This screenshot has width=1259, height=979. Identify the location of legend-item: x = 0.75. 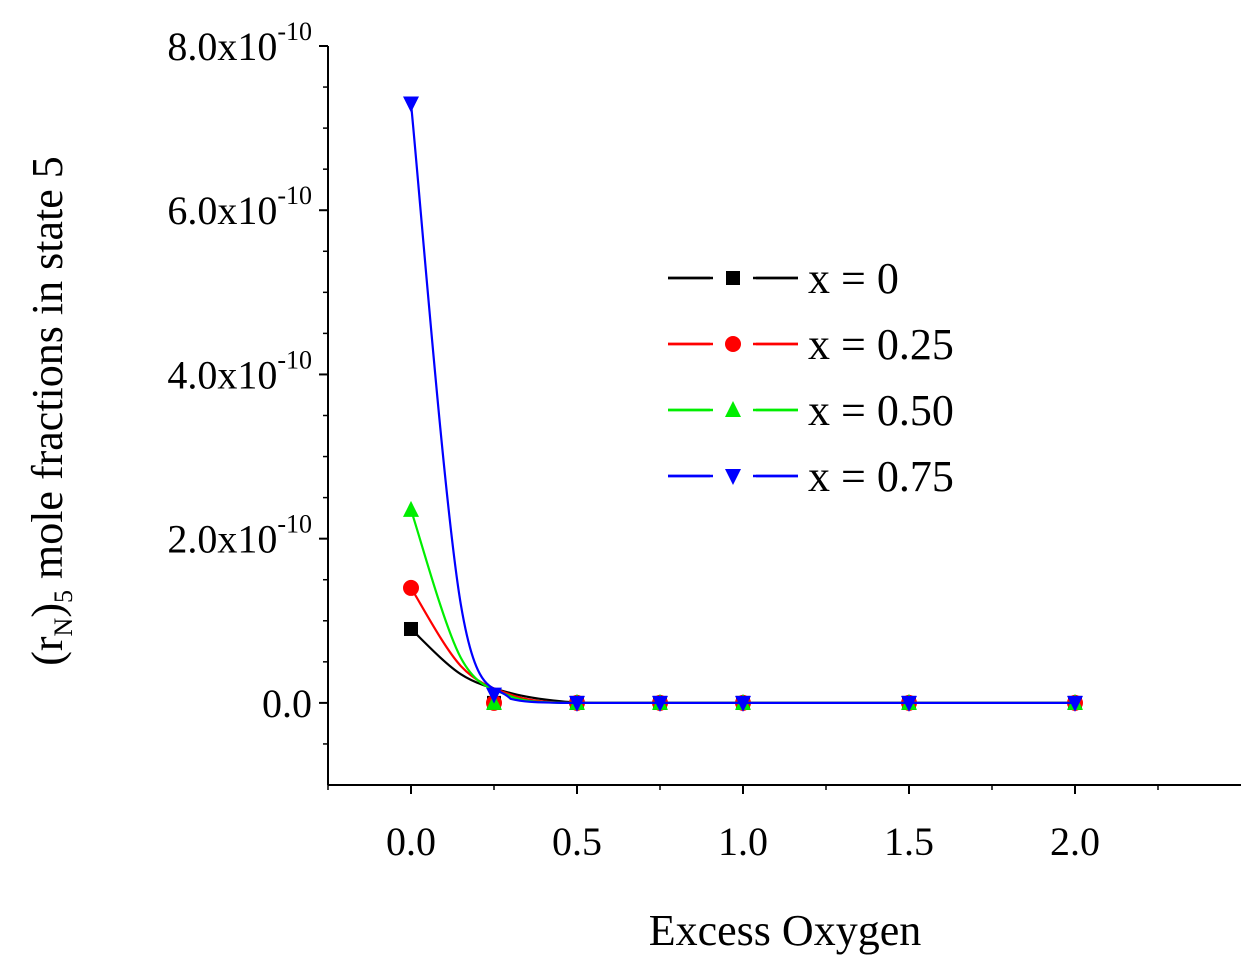
(811, 476).